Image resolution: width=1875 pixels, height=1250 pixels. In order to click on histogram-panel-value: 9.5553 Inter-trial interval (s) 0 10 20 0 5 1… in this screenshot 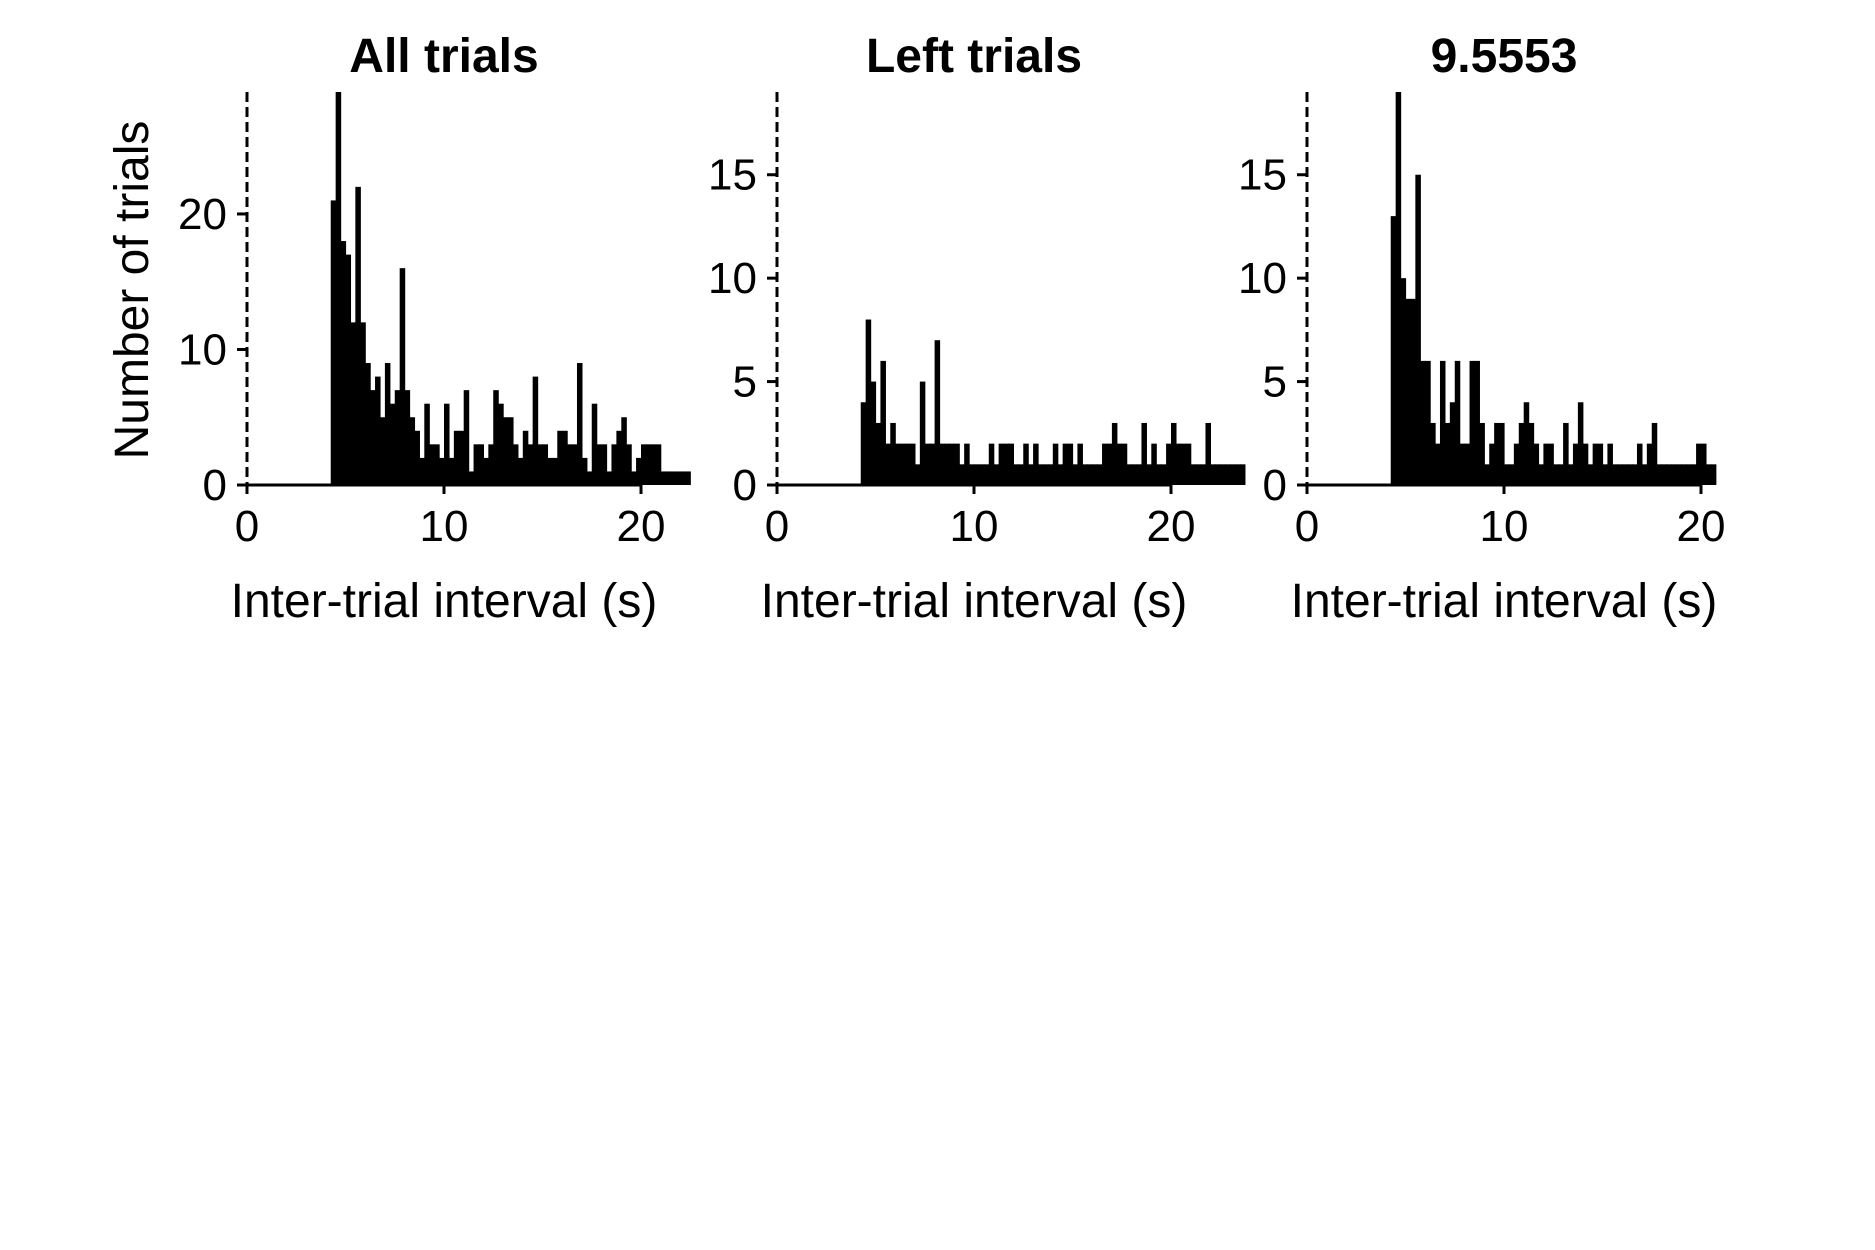, I will do `click(1481, 329)`.